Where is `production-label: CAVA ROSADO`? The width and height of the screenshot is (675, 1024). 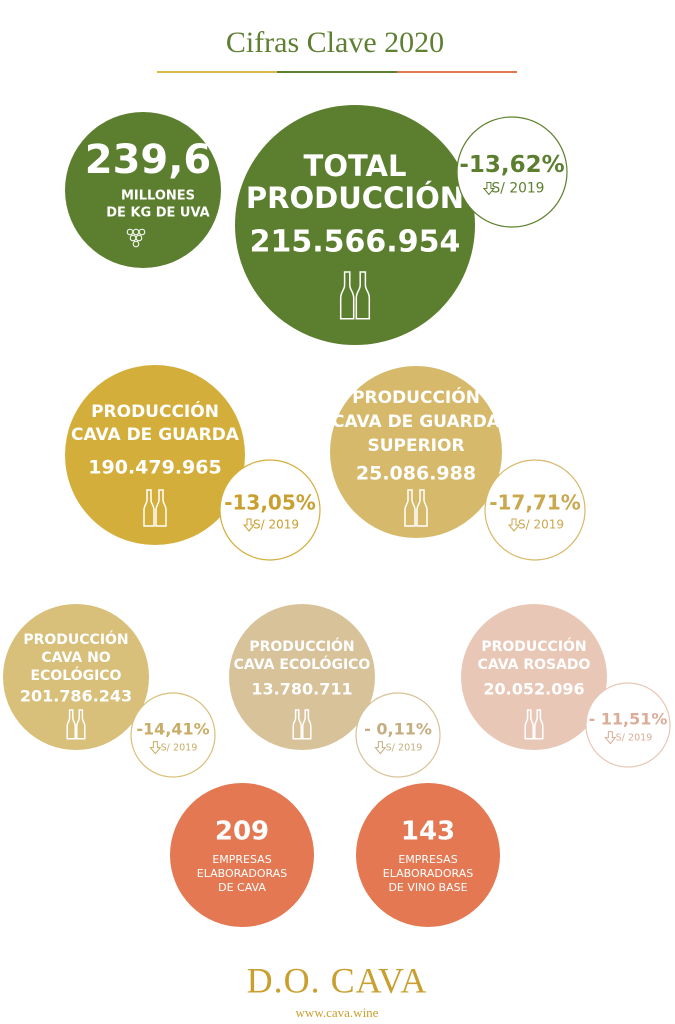
production-label: CAVA ROSADO is located at coordinates (534, 665).